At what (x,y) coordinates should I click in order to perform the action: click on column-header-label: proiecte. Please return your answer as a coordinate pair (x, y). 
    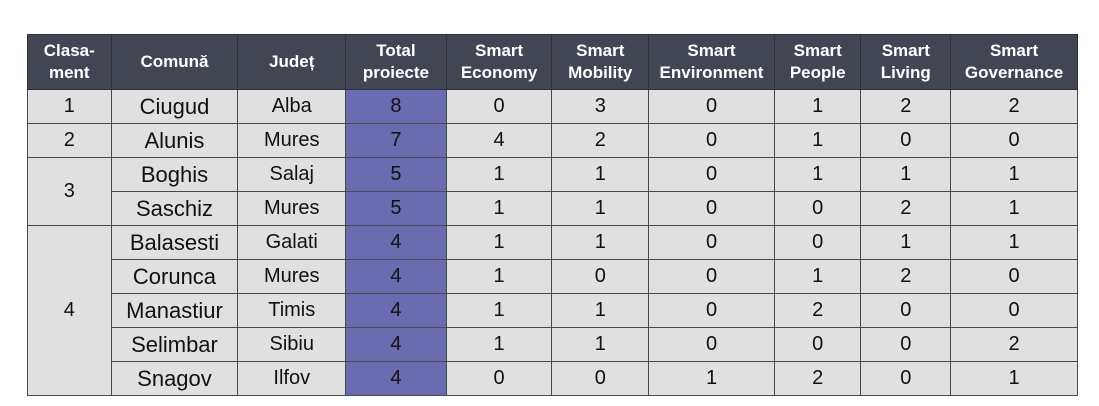
    Looking at the image, I should click on (395, 72).